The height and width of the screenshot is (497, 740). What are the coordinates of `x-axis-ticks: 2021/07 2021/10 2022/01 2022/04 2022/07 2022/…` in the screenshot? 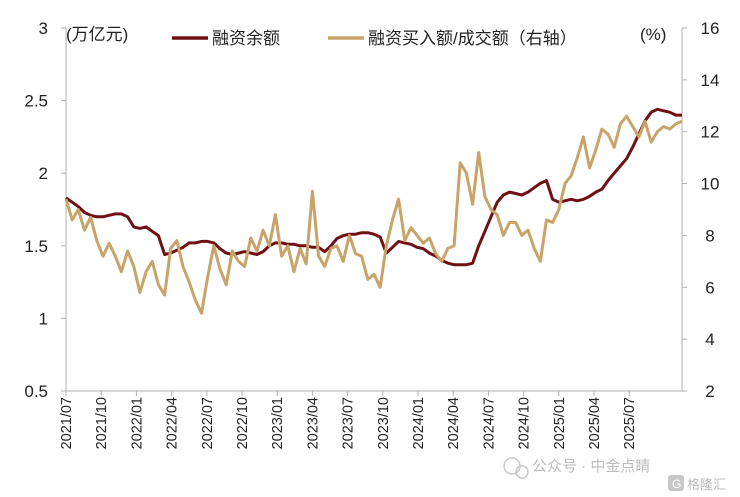 It's located at (348, 420).